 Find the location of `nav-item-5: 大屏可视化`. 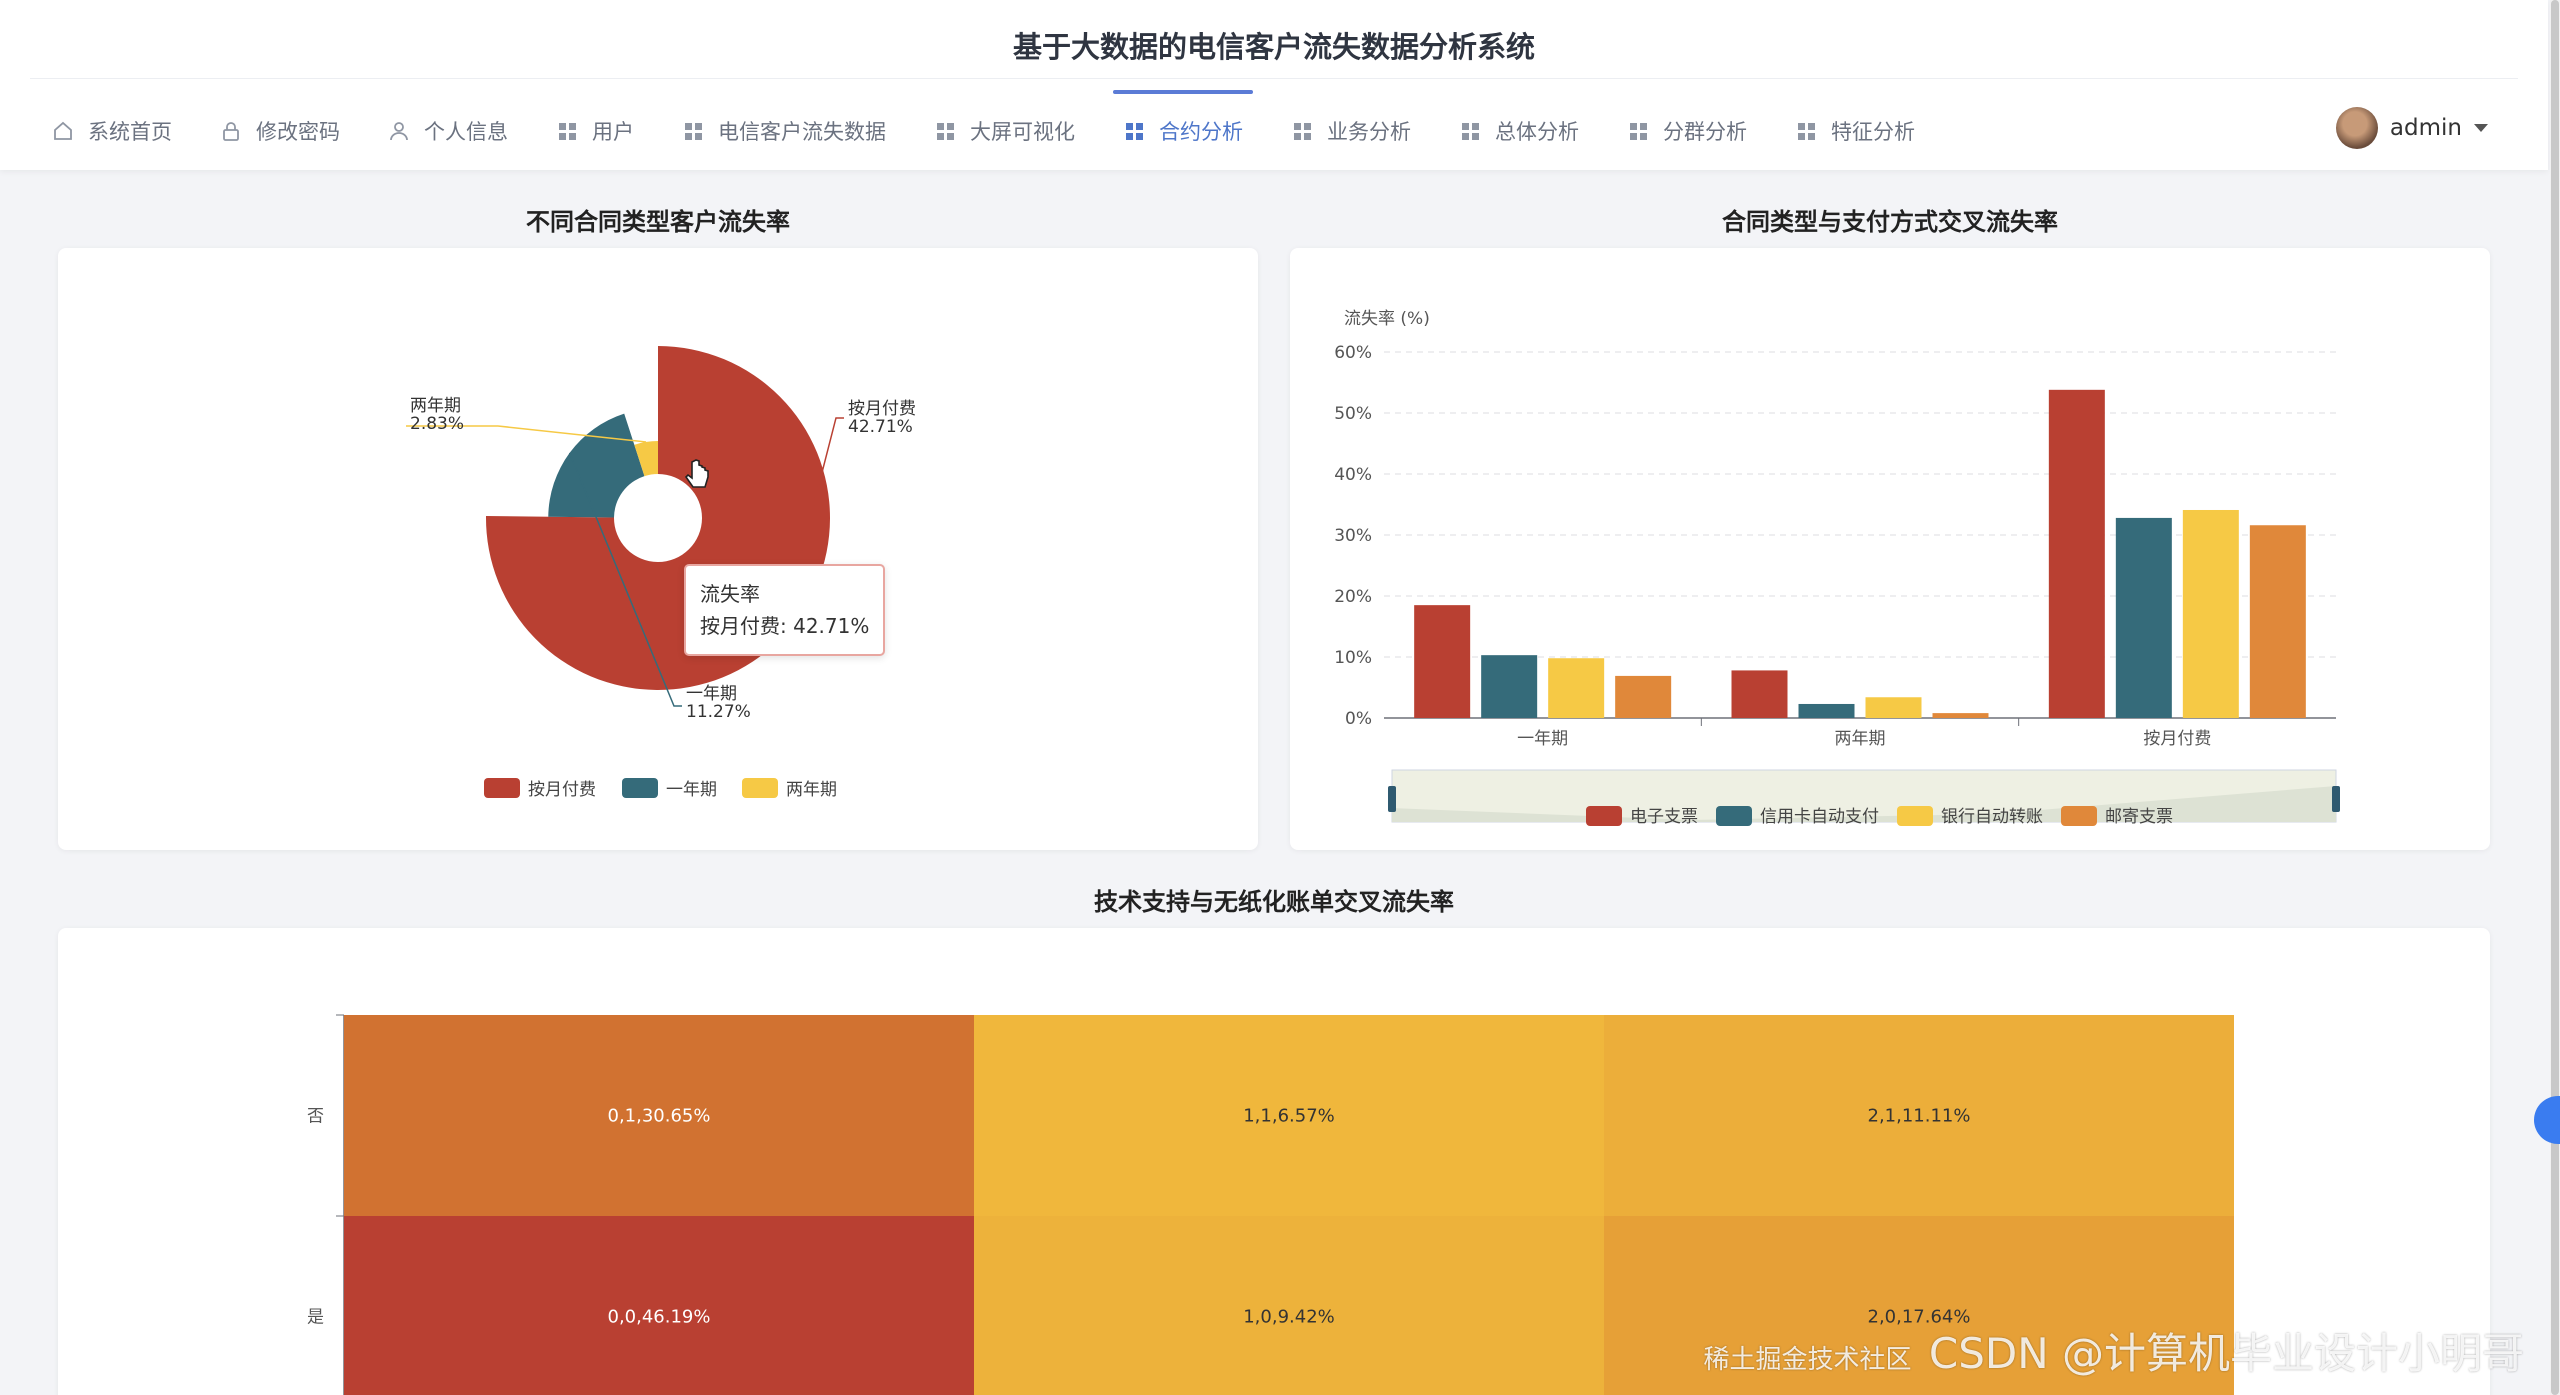

nav-item-5: 大屏可视化 is located at coordinates (1004, 131).